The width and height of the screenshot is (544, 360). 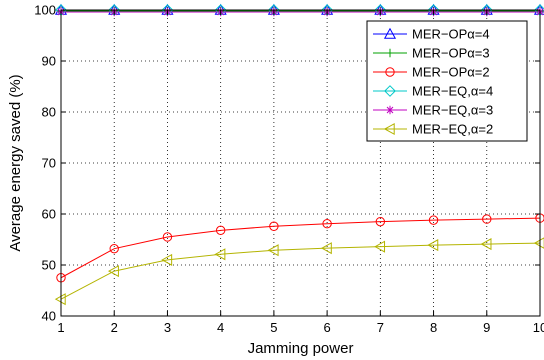 I want to click on legend-item: MER−EQ,α=3, so click(x=433, y=110).